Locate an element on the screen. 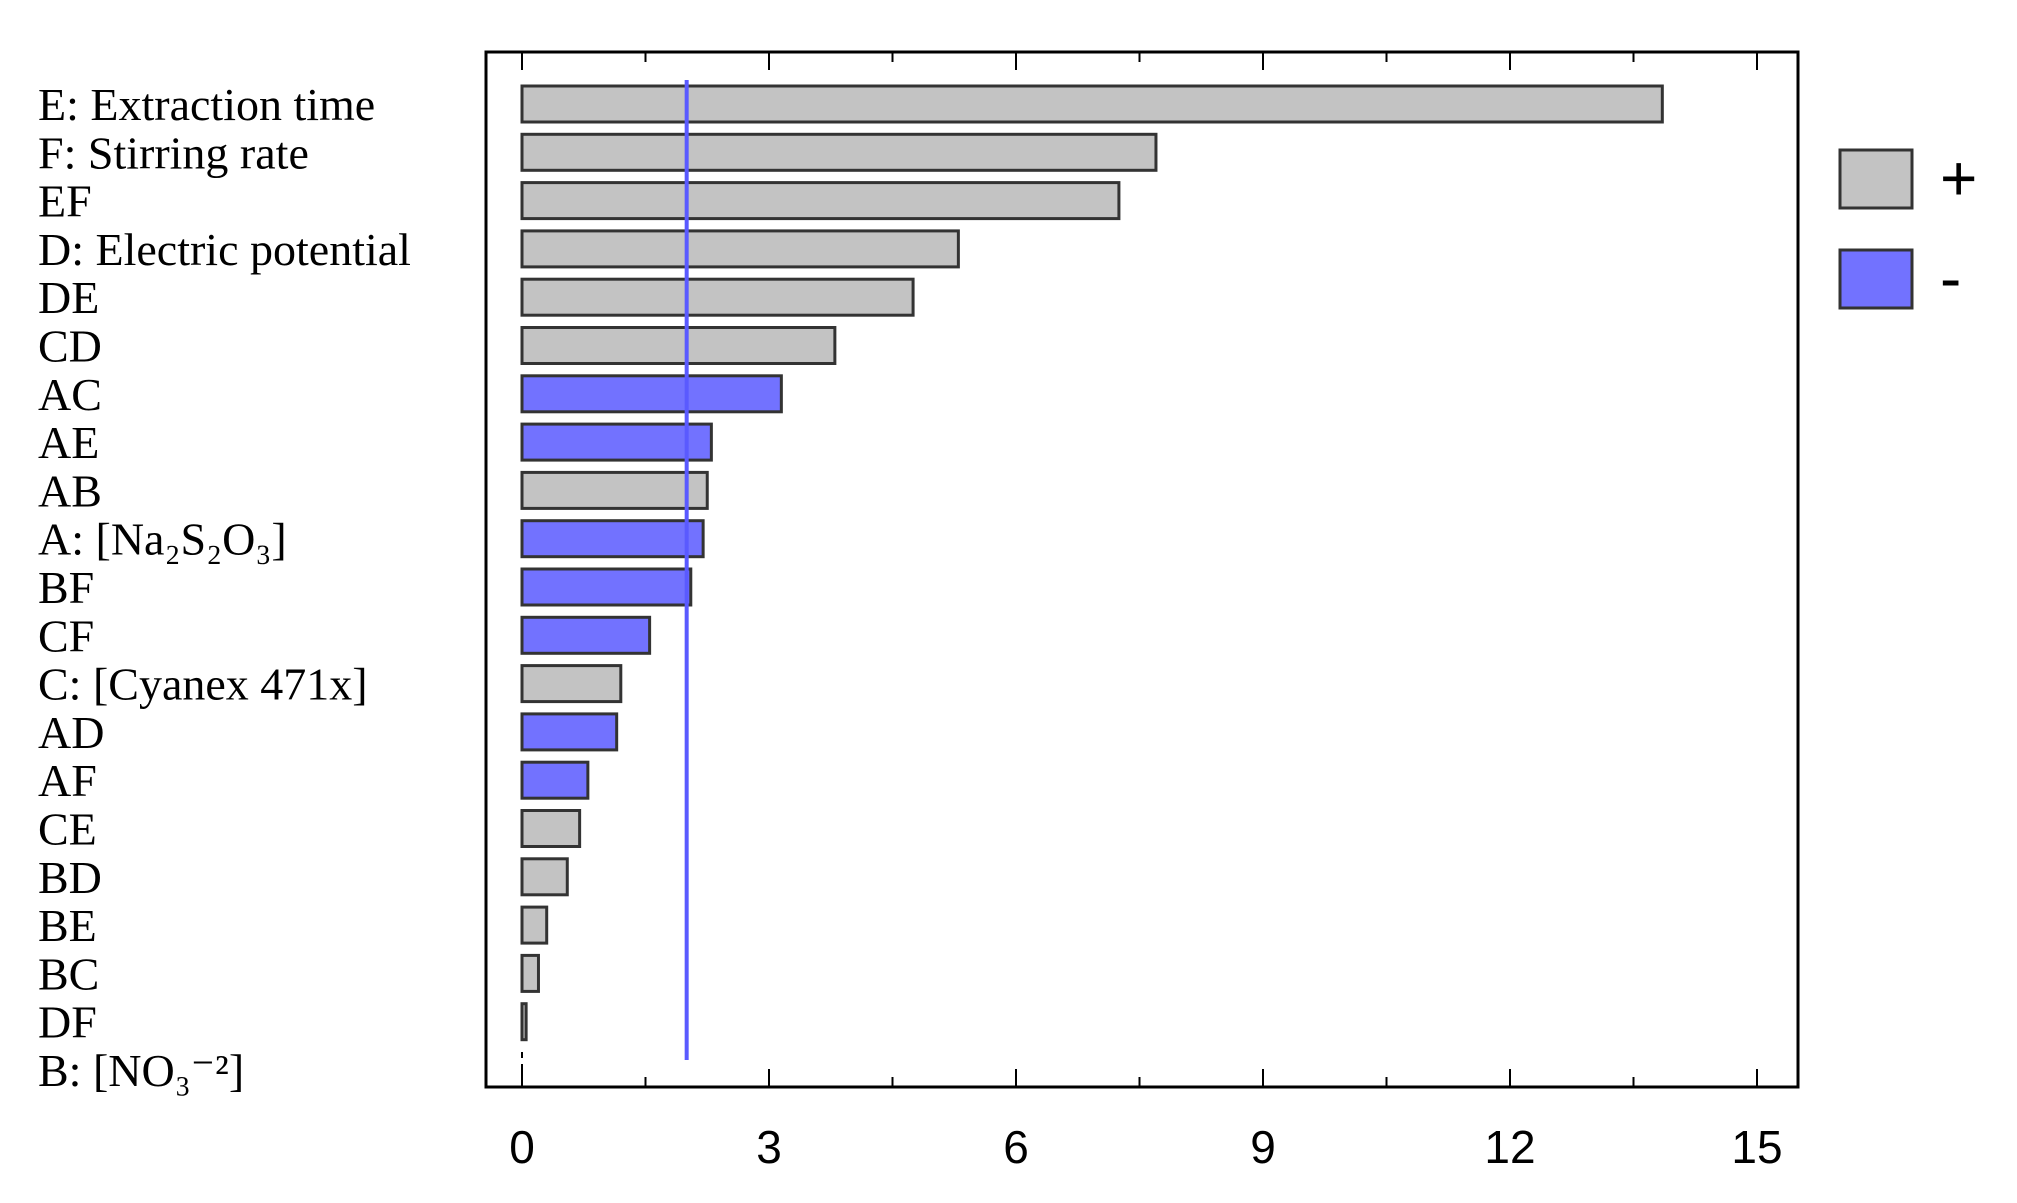  legend-label: + is located at coordinates (1958, 178).